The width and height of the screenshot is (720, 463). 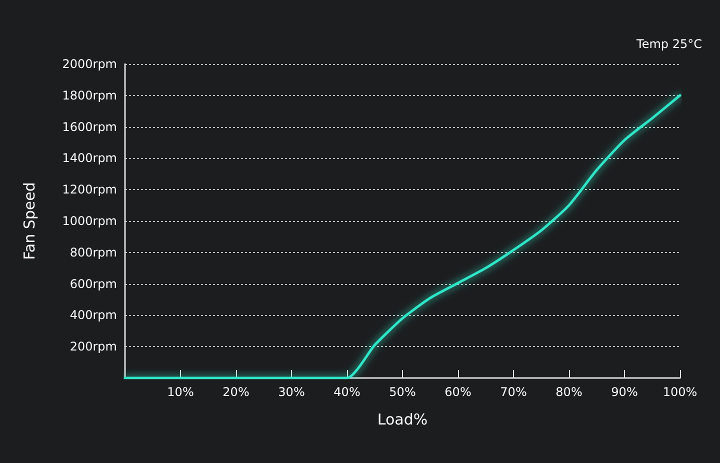 I want to click on x-tick-label: 70%, so click(x=513, y=392).